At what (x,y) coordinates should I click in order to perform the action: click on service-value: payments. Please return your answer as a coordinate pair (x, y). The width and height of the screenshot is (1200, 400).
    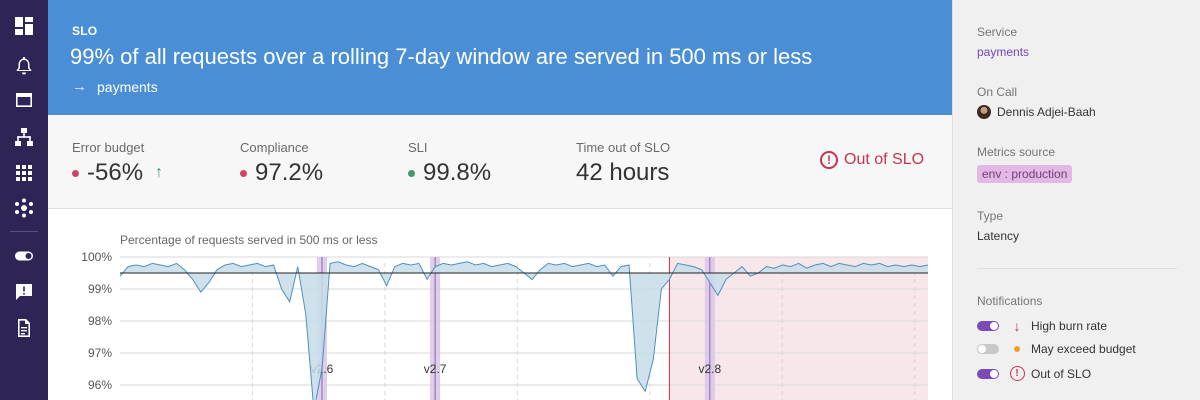
    Looking at the image, I should click on (1003, 52).